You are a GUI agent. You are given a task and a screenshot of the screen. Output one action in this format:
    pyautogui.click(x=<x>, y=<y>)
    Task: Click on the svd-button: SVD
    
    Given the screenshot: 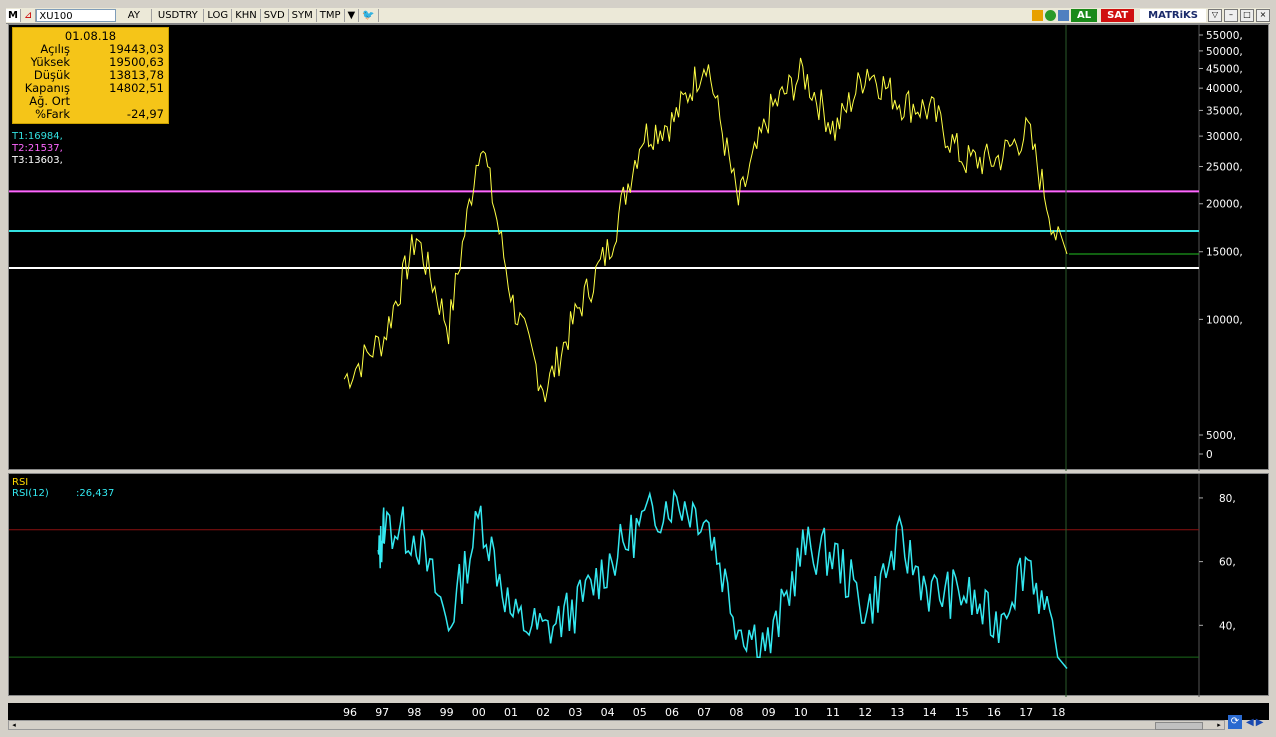 What is the action you would take?
    pyautogui.click(x=275, y=15)
    